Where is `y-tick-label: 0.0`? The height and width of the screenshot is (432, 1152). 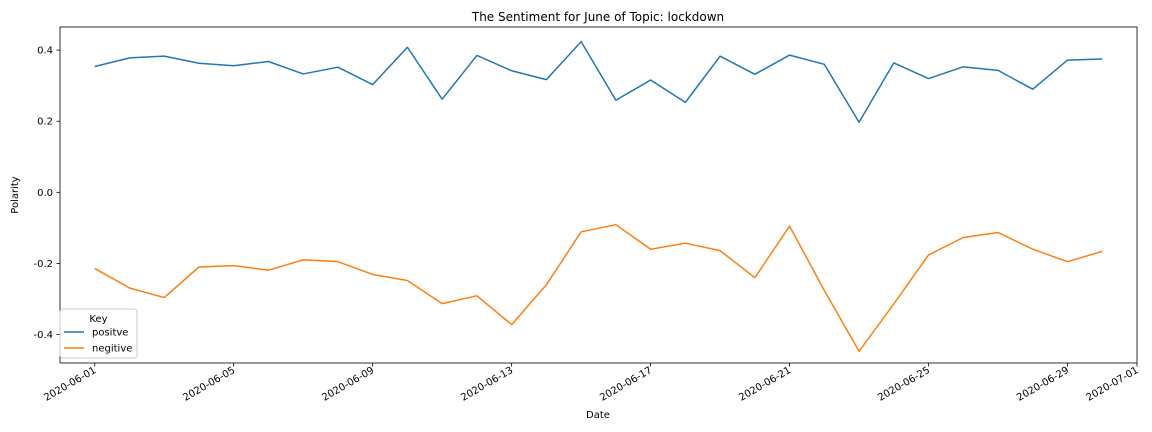 y-tick-label: 0.0 is located at coordinates (45, 193).